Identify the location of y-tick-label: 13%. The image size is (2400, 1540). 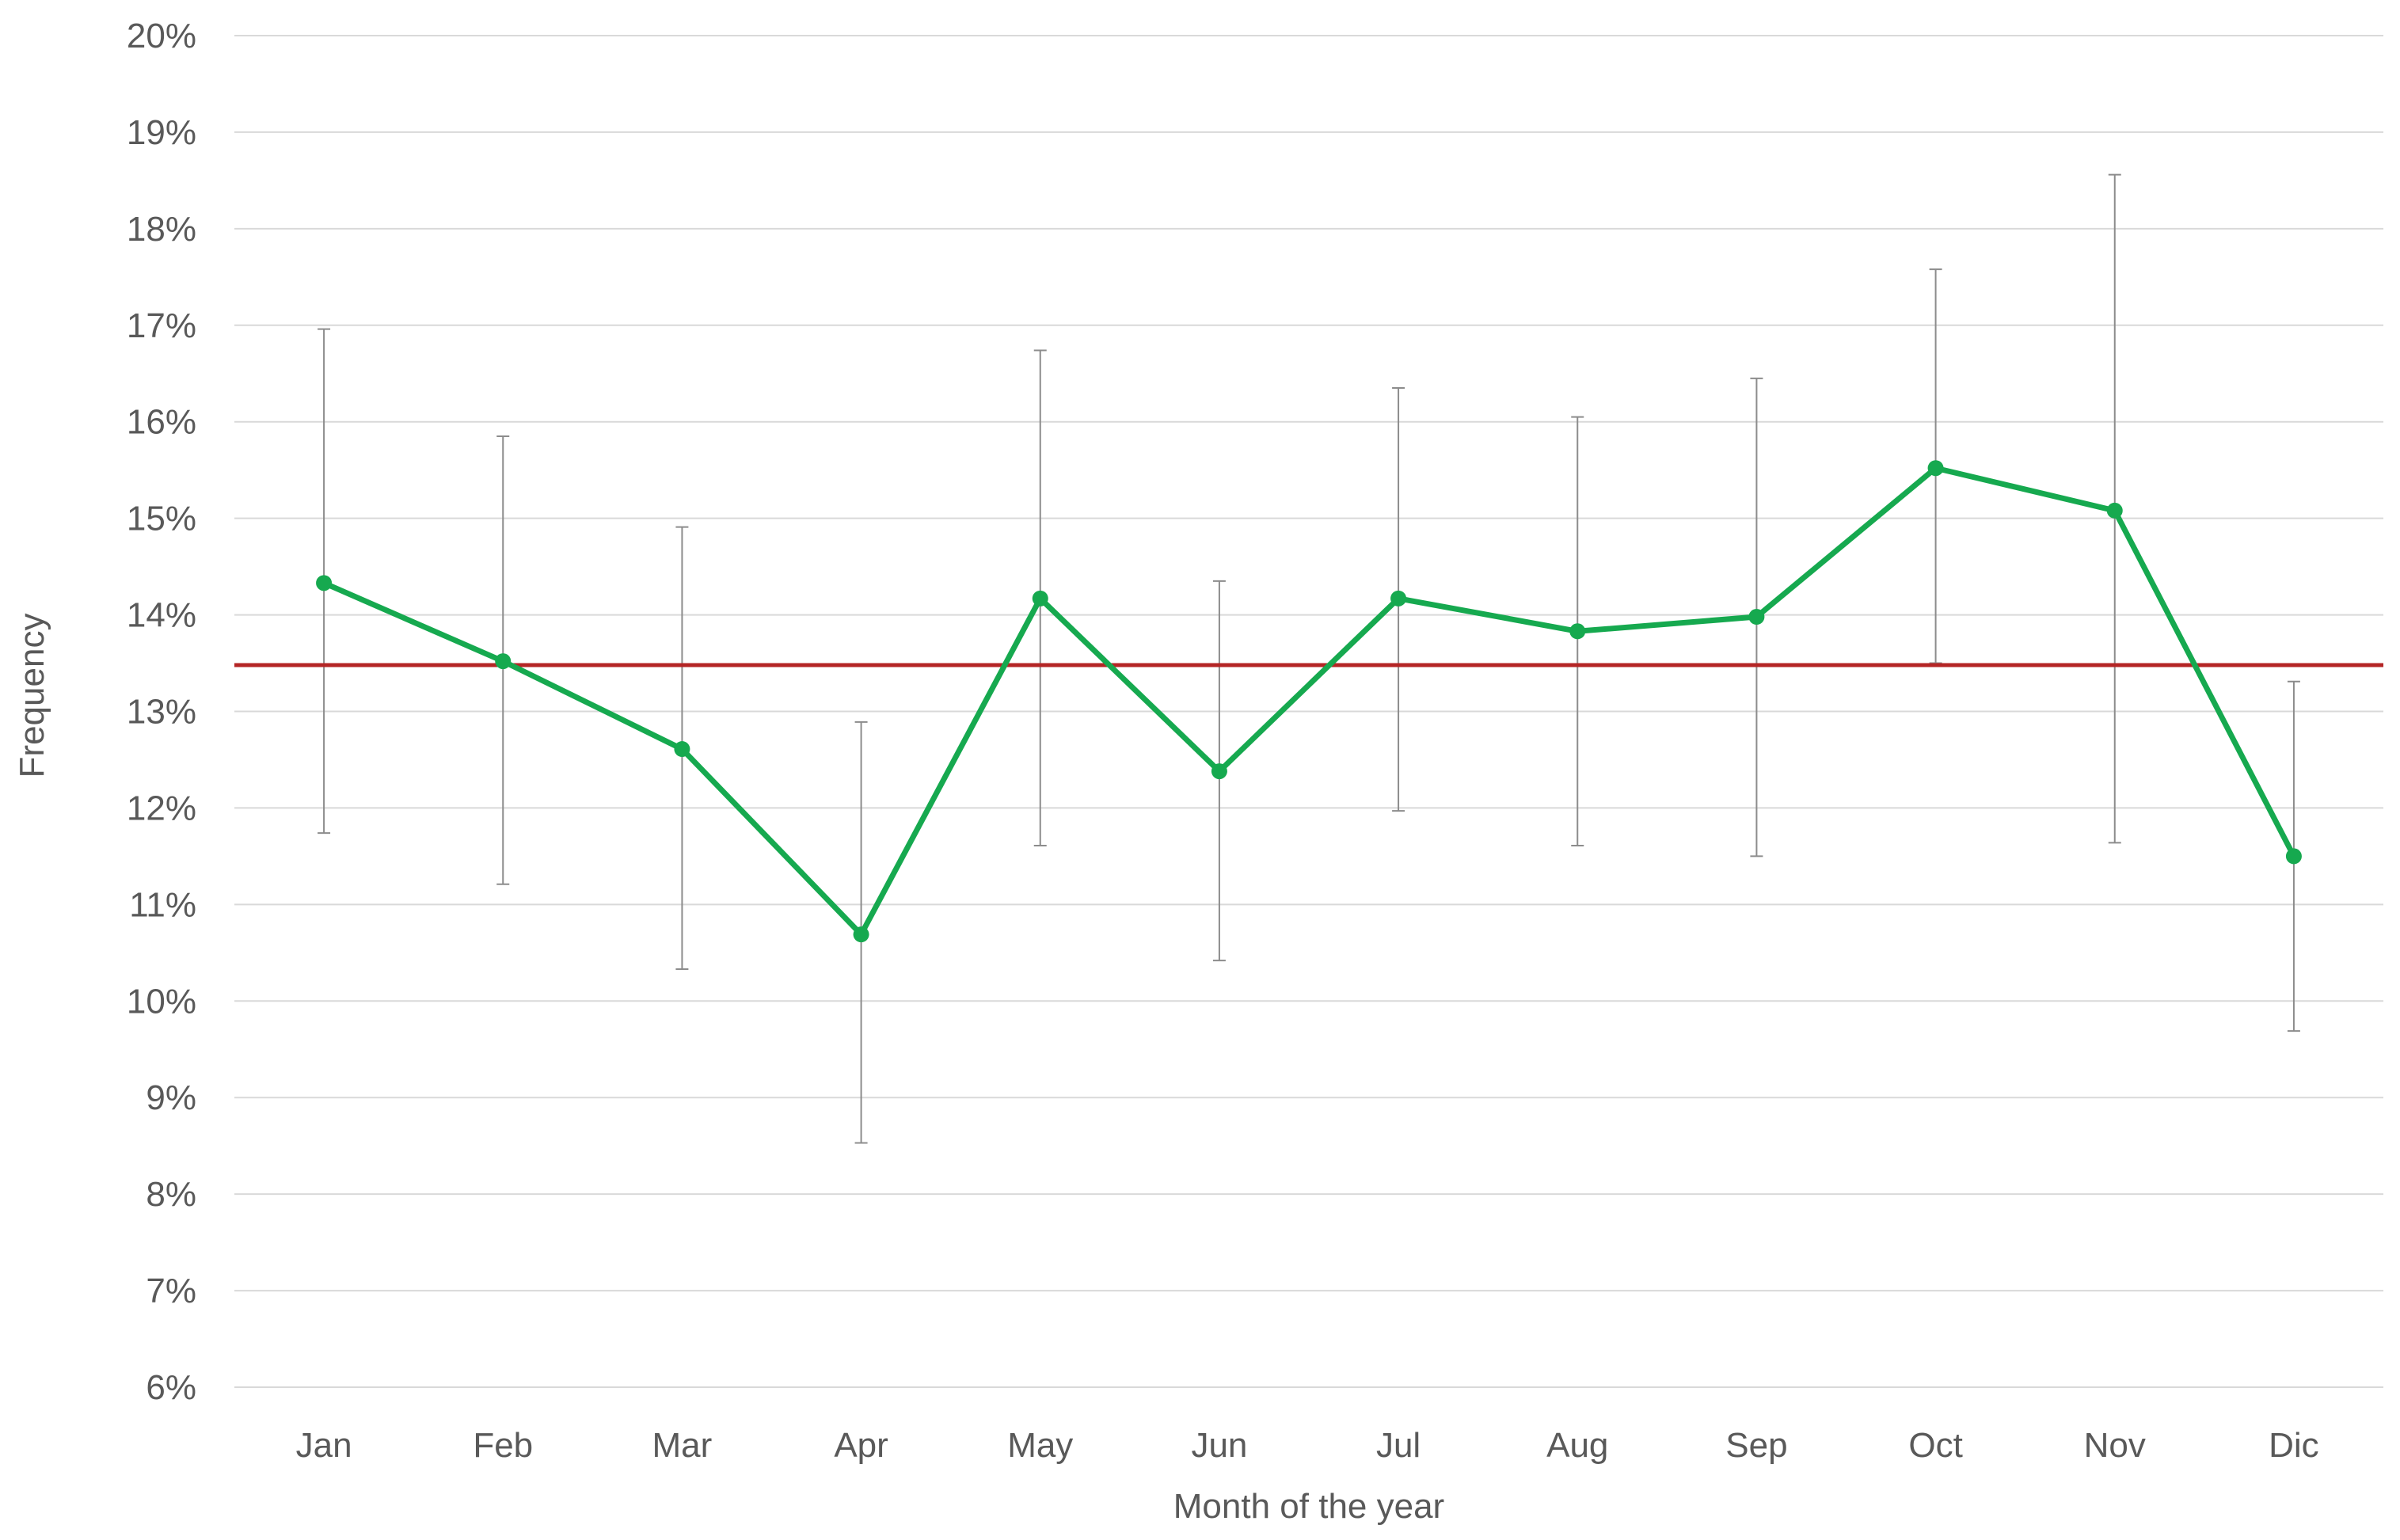
(161, 712).